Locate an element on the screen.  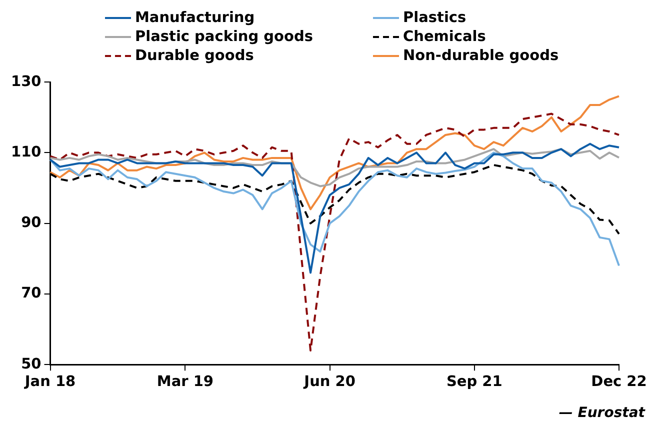
x-tick-label: Jun 20 is located at coordinates (329, 382).